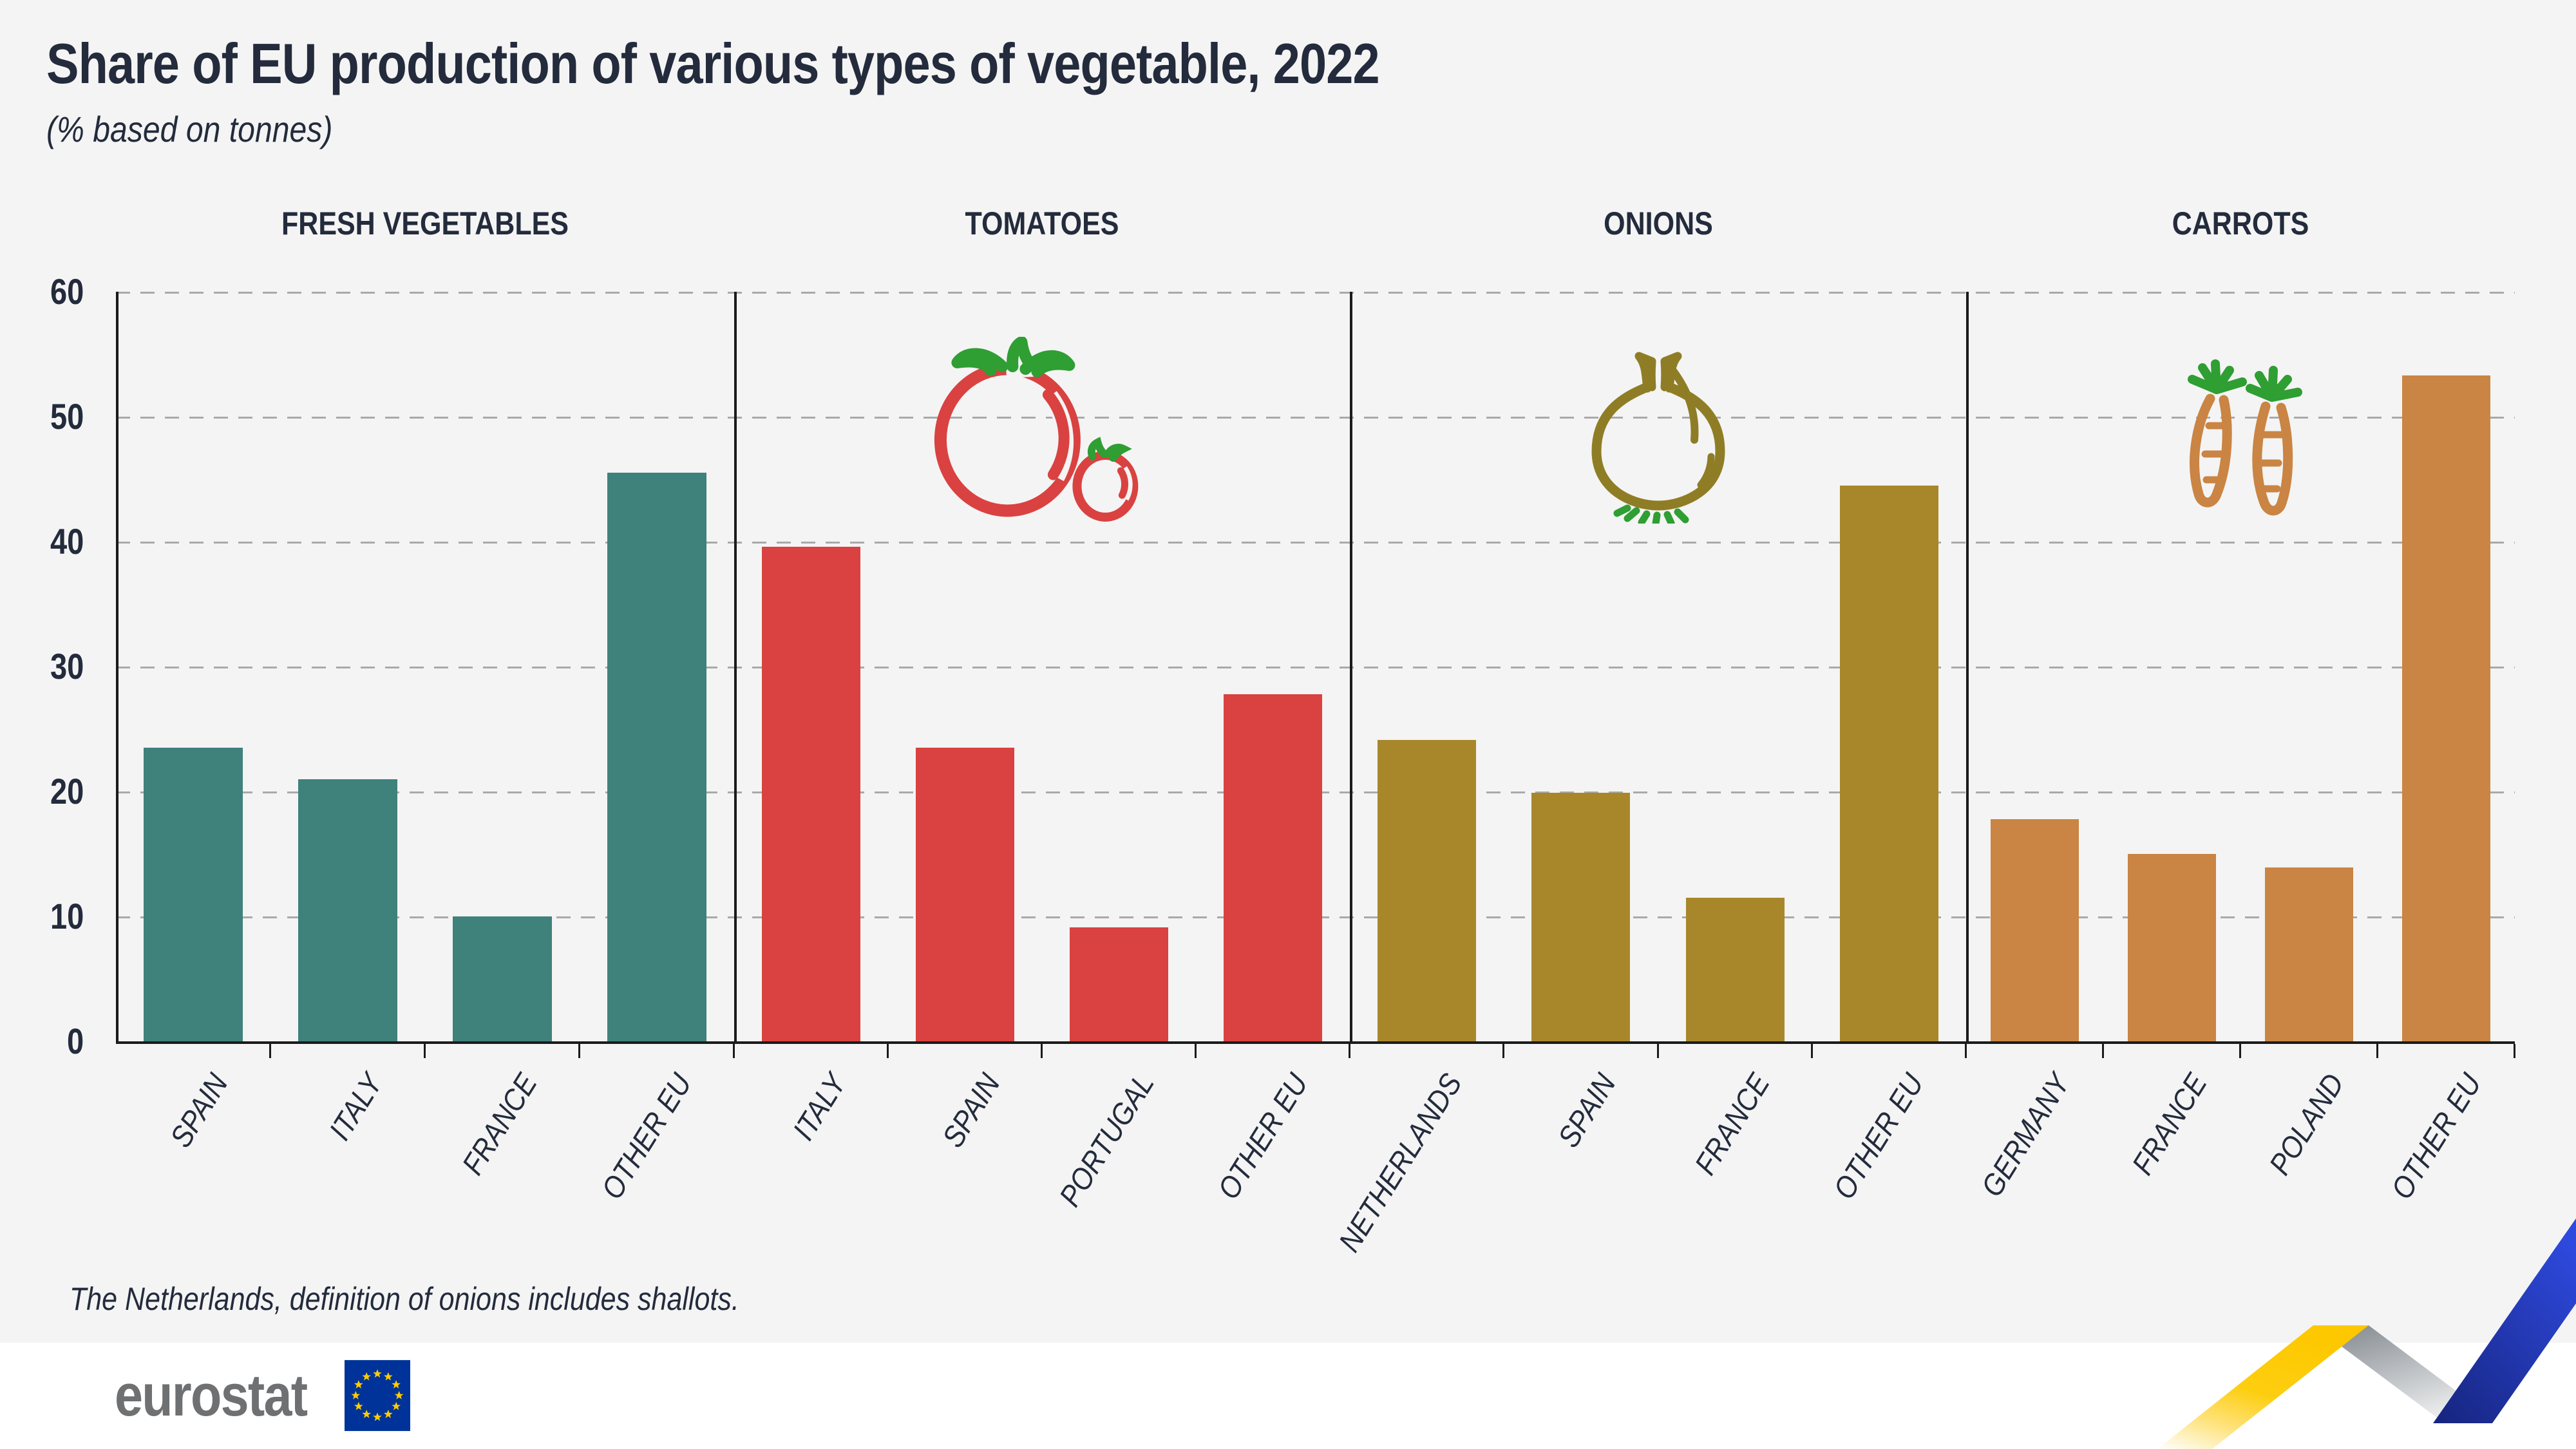 The height and width of the screenshot is (1449, 2576). Describe the element at coordinates (2240, 749) in the screenshot. I see `panel-carrots: GERMANY FRANCE POLAND OTHER EU` at that location.